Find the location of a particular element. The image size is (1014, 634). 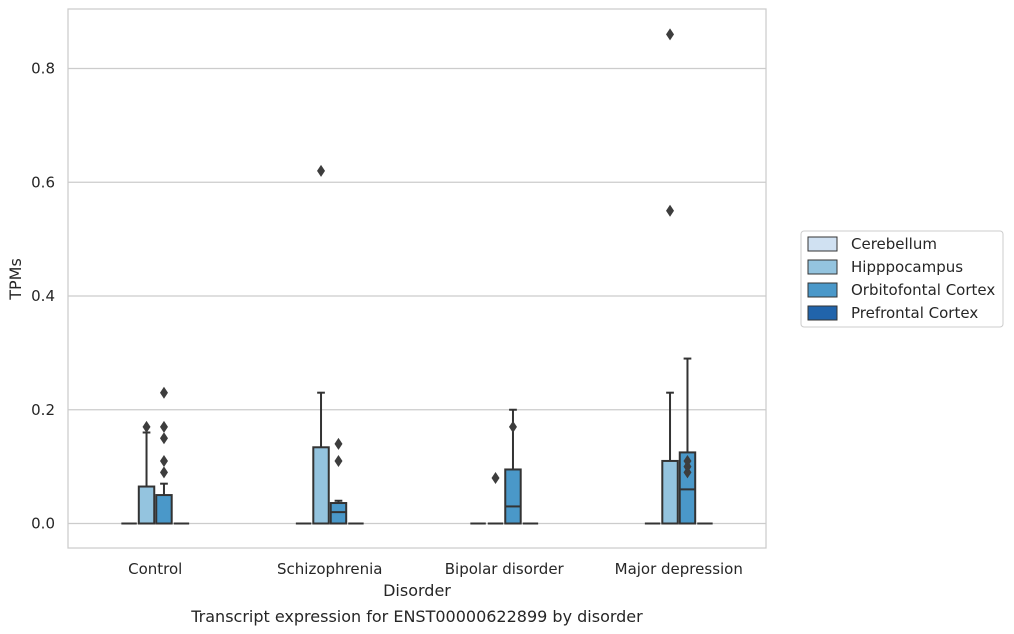

y-tick-label: 0.4 is located at coordinates (43, 296).